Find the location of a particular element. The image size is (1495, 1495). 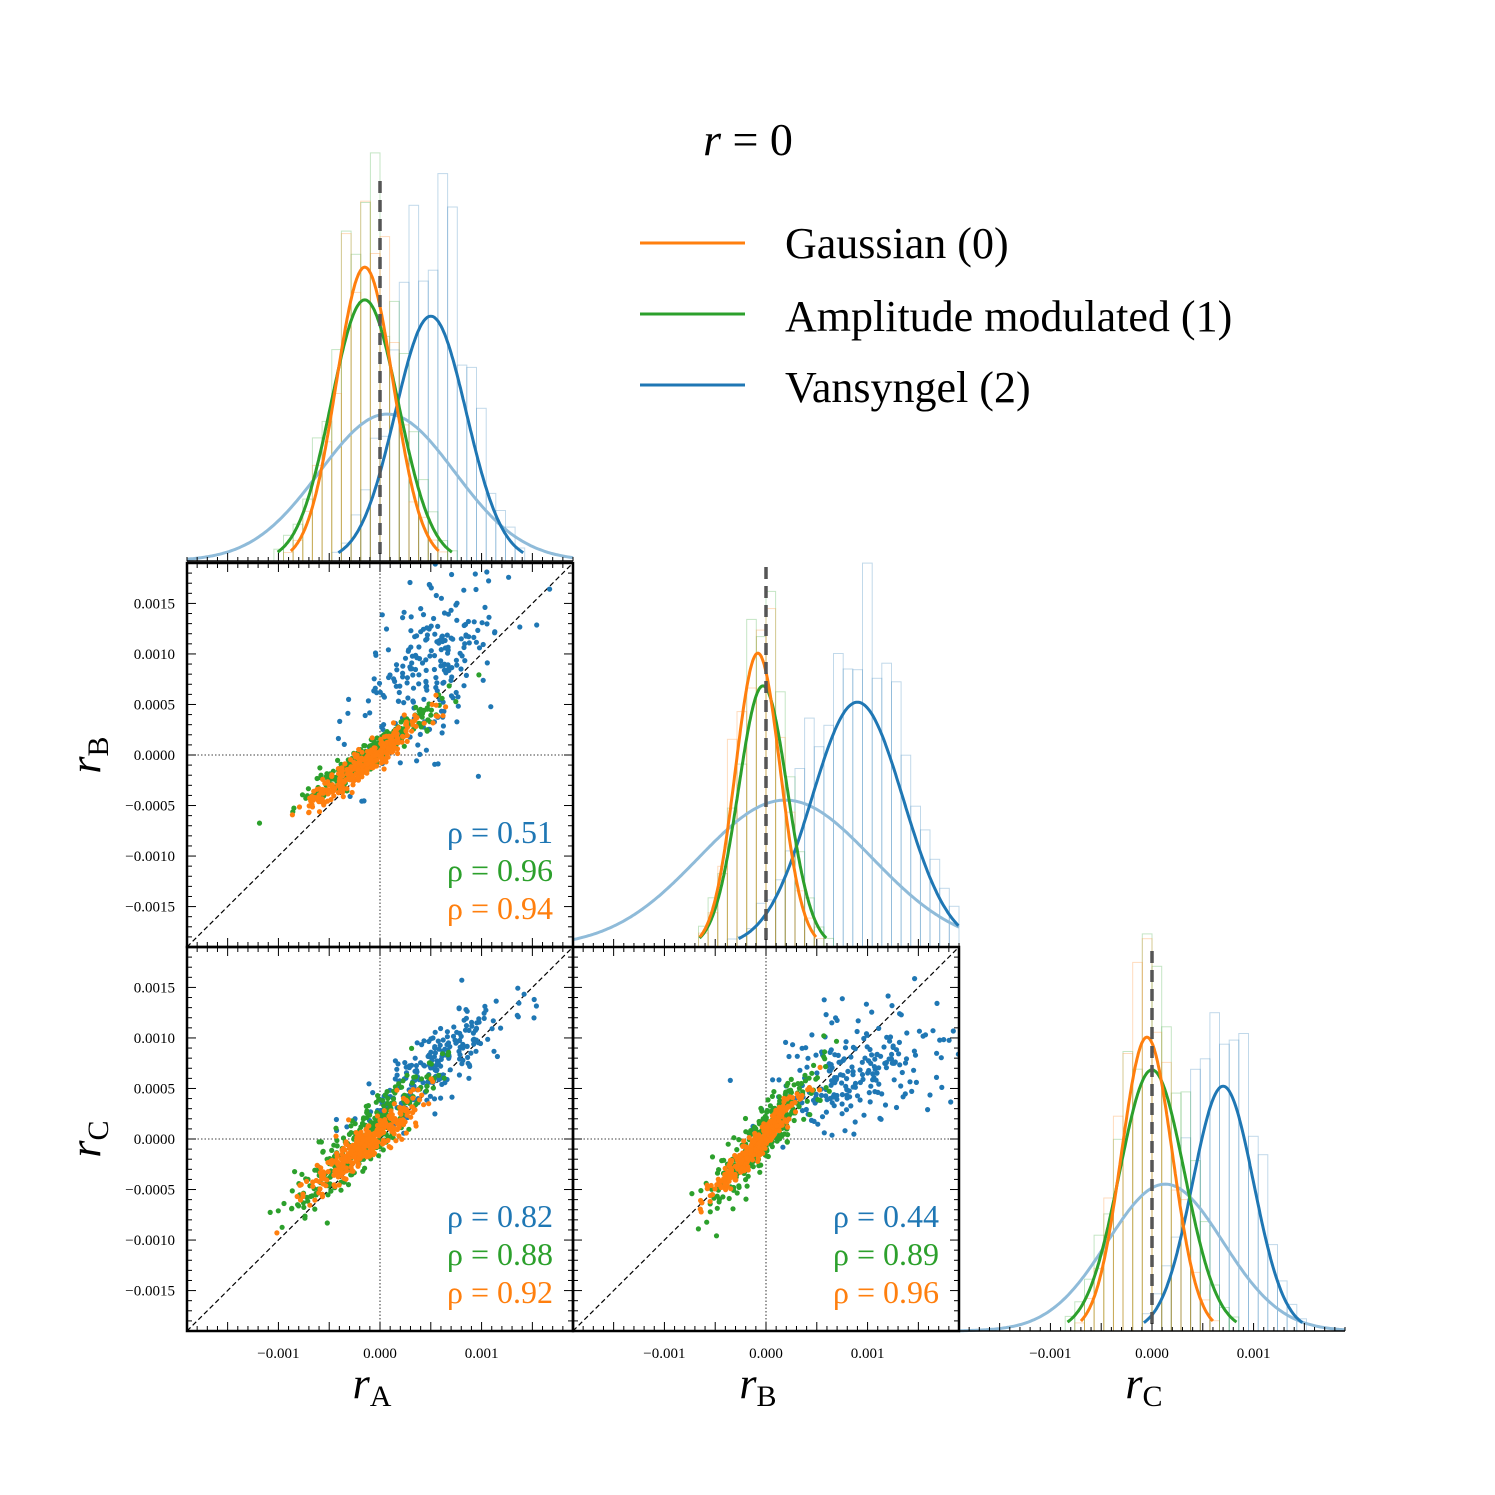

axis-var: r is located at coordinates (748, 1383).